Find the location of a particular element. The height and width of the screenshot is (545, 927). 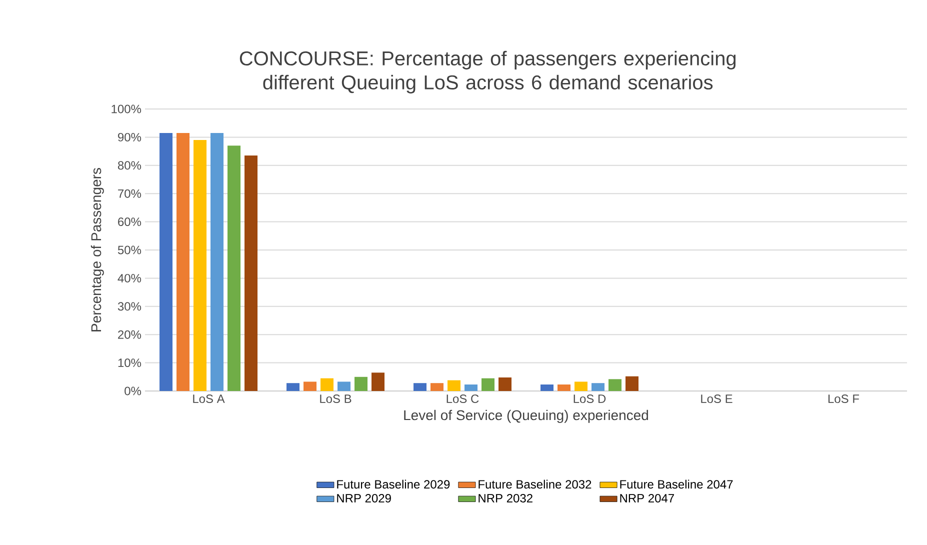

y-axis-title: Percentage of Passengers is located at coordinates (97, 250).